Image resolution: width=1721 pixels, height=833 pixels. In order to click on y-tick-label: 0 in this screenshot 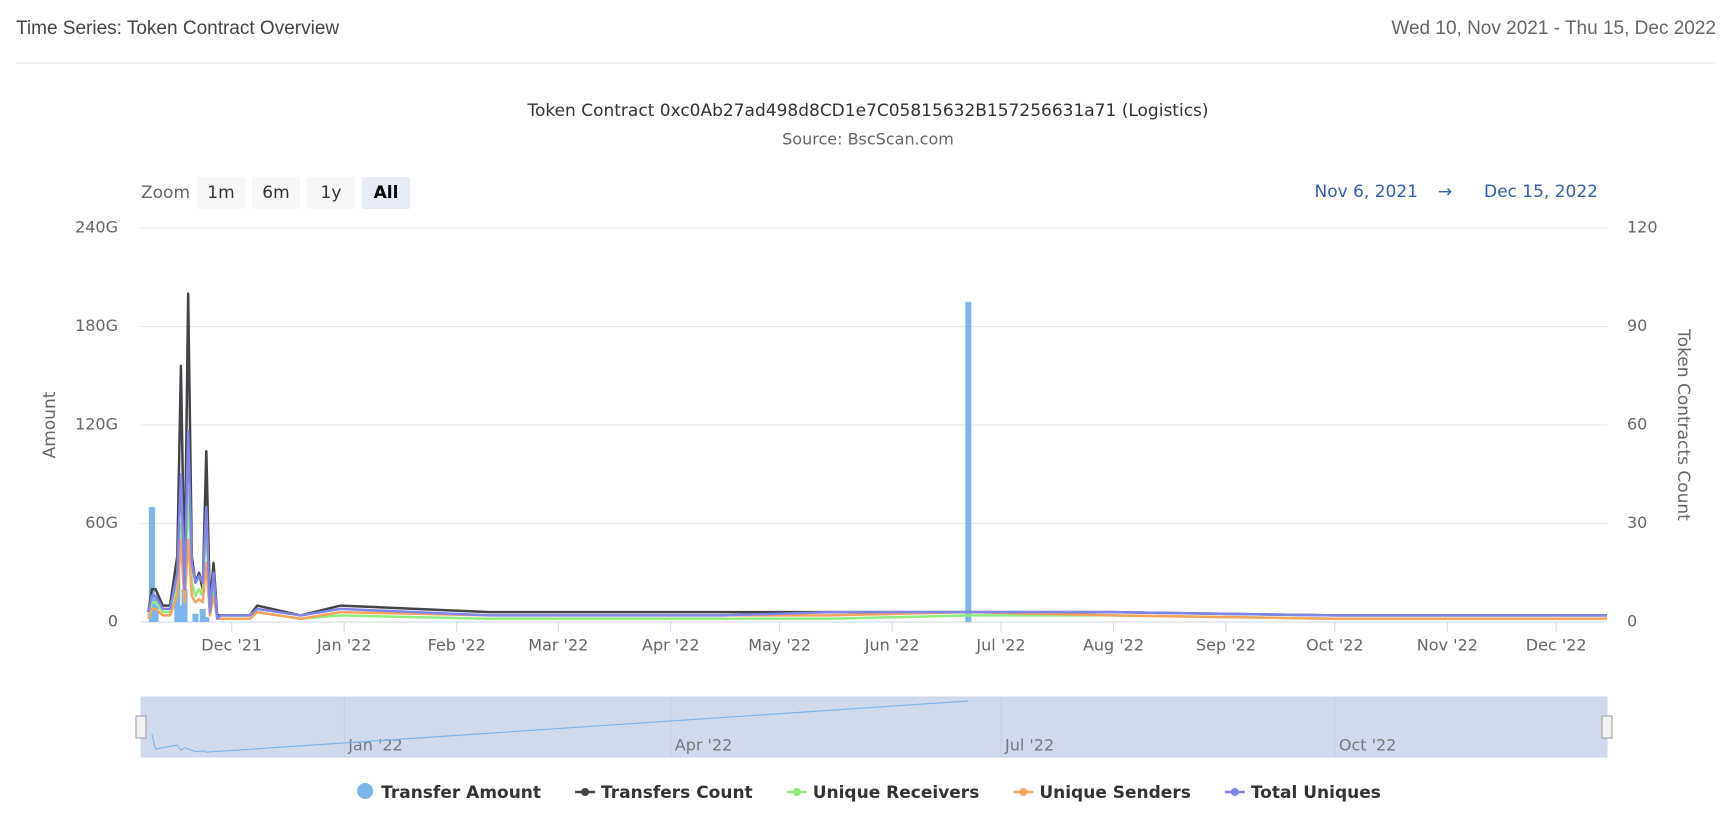, I will do `click(113, 621)`.